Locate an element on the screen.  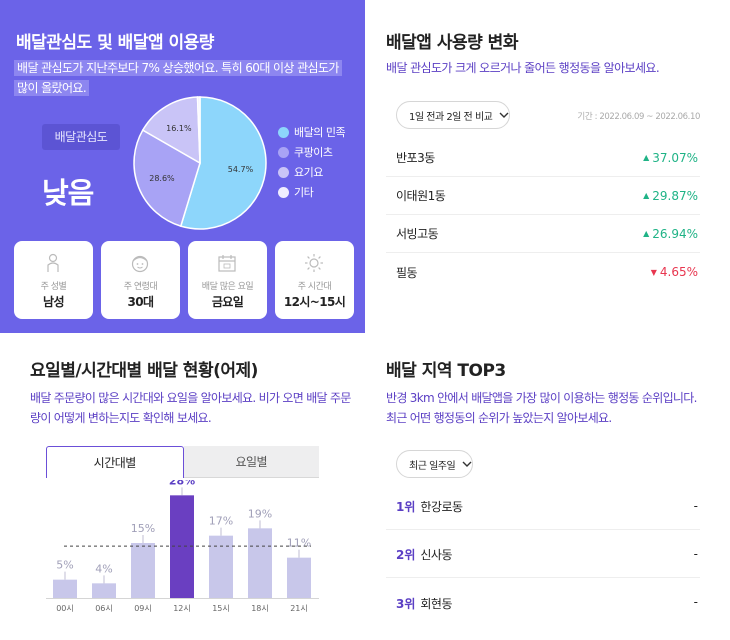
range-dropdown-label: 최근 일주일 is located at coordinates (432, 466).